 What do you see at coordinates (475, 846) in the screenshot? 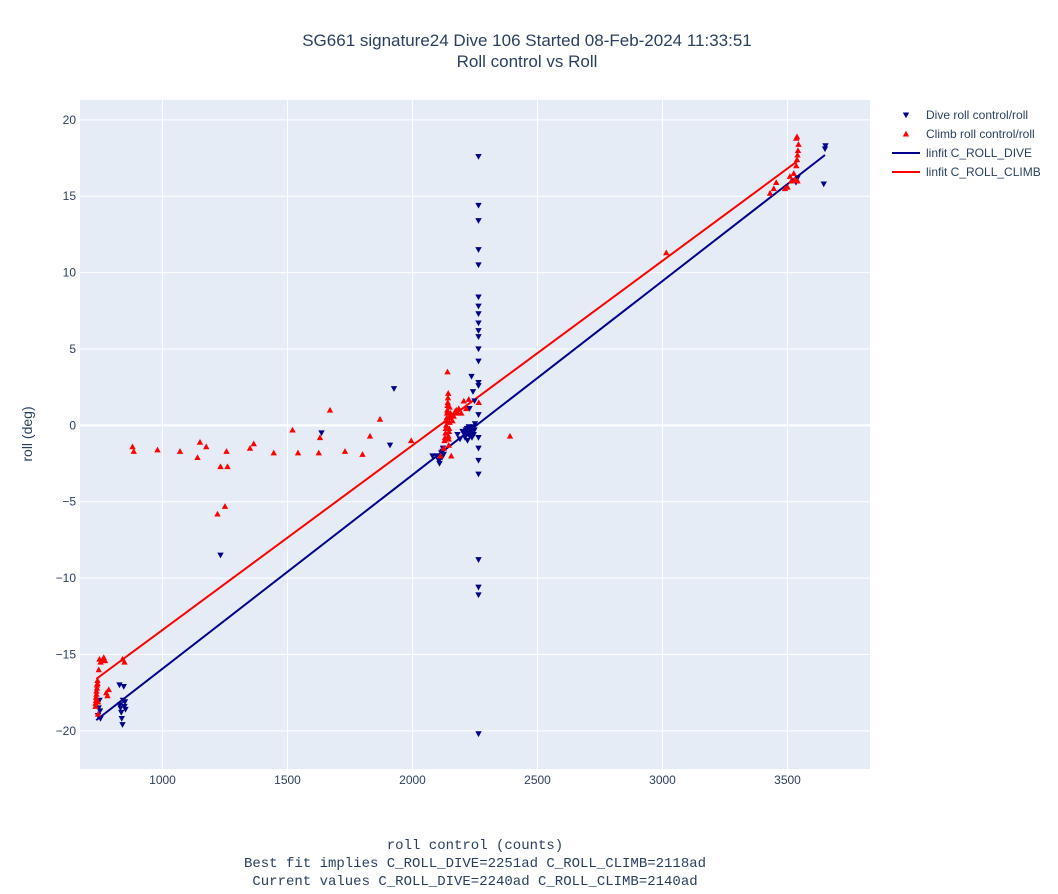
I see `x-axis-title-line-1: roll control (counts)` at bounding box center [475, 846].